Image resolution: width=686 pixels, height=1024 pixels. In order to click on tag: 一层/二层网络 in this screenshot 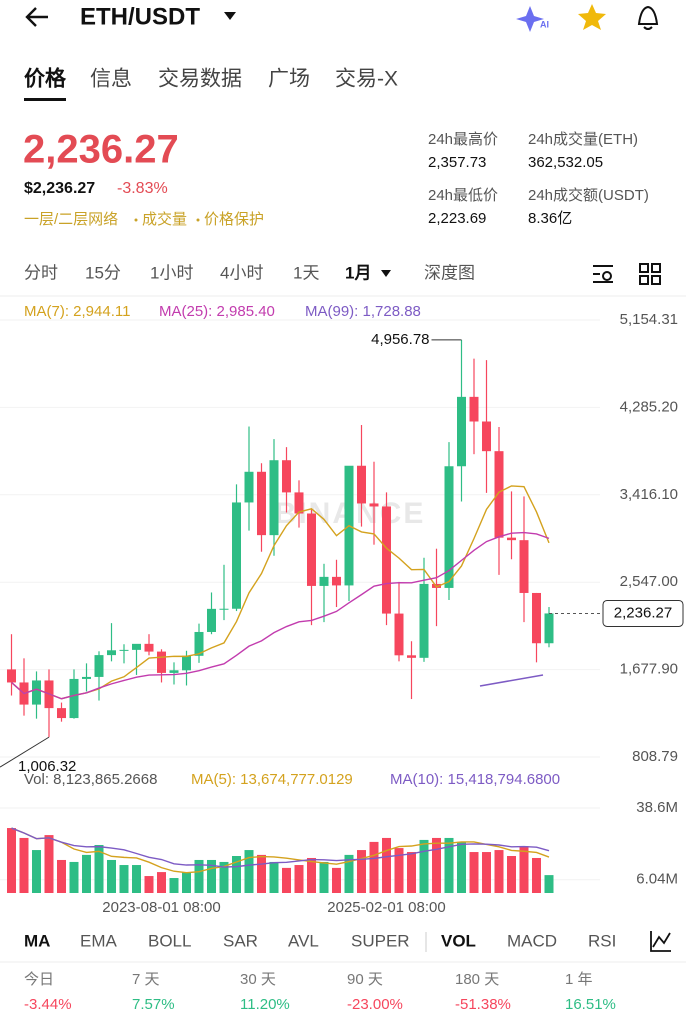, I will do `click(71, 219)`.